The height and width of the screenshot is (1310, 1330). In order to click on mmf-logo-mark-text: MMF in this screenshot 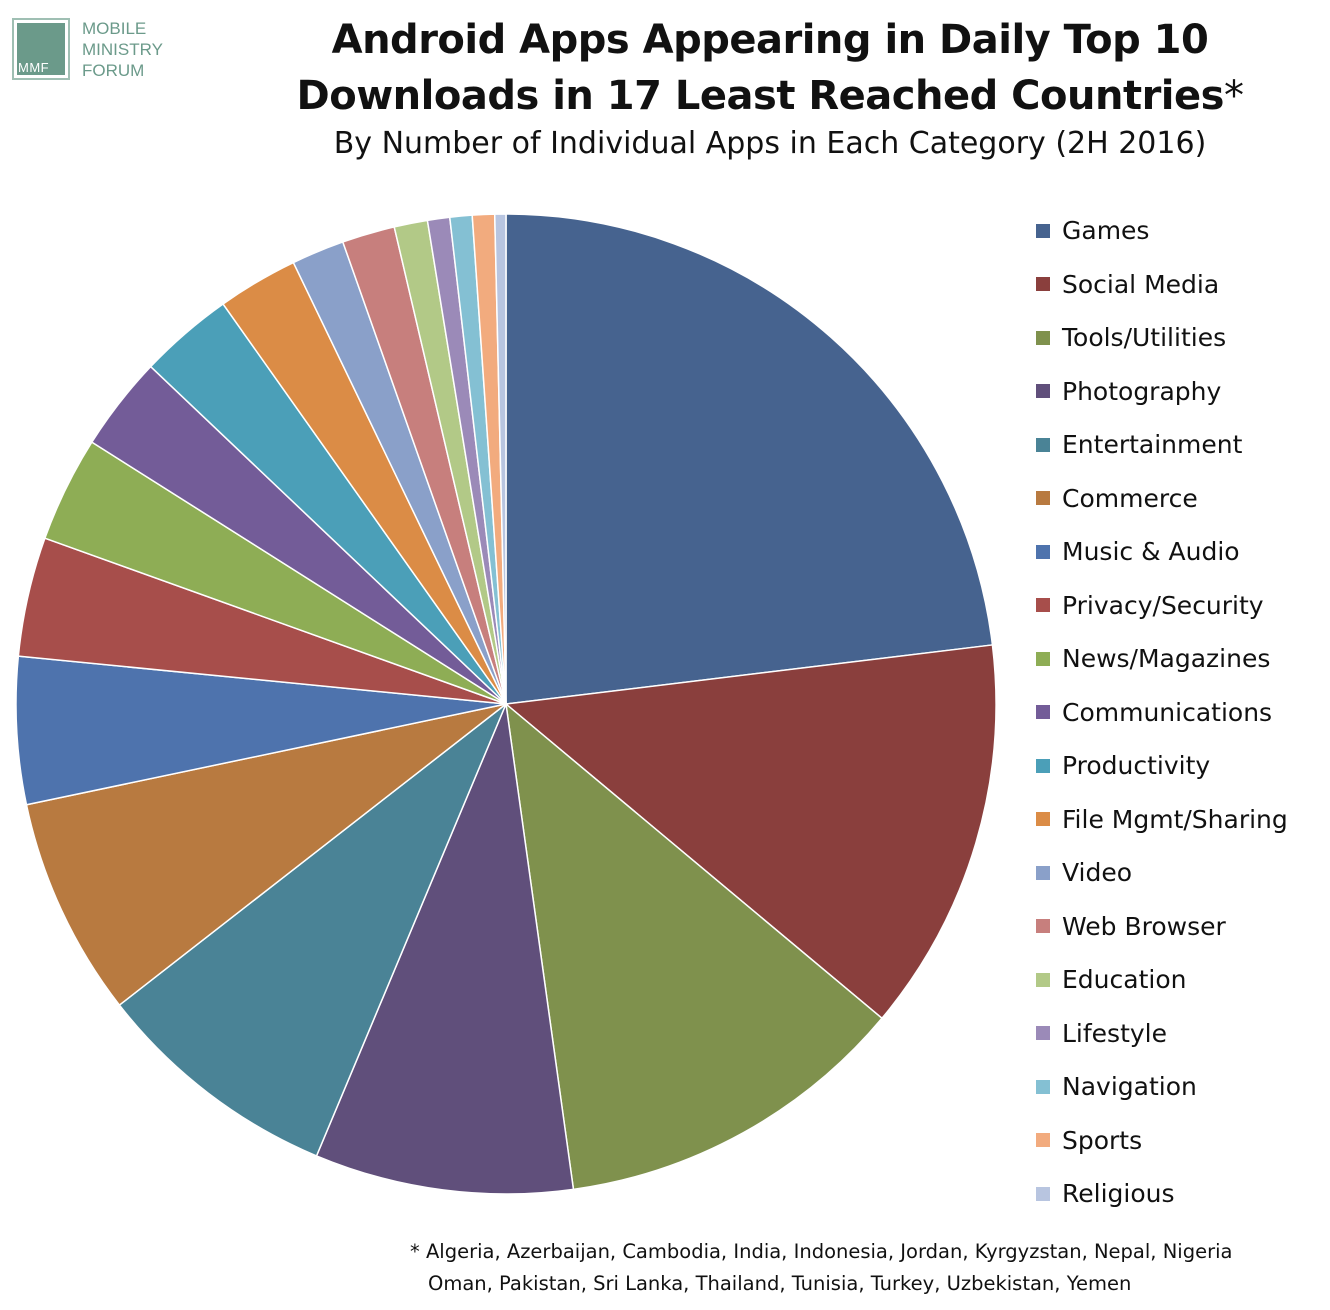, I will do `click(34, 67)`.